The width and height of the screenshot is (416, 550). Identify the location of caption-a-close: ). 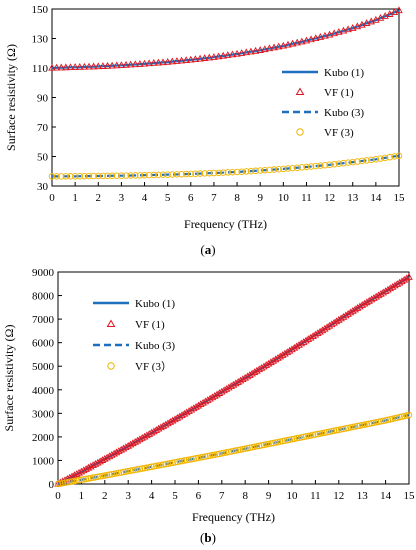
(213, 249).